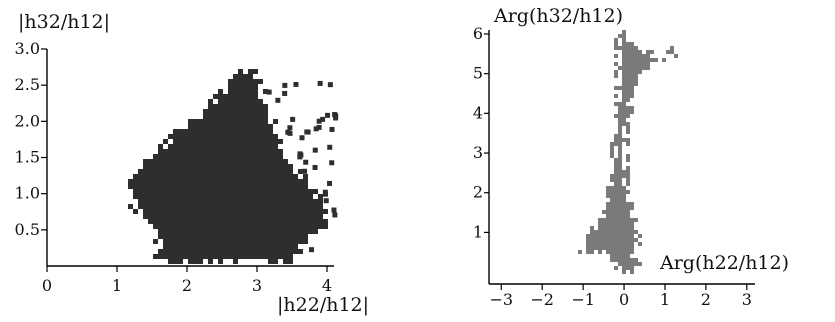 Image resolution: width=835 pixels, height=322 pixels. I want to click on y-tick-label: 3.0, so click(27, 48).